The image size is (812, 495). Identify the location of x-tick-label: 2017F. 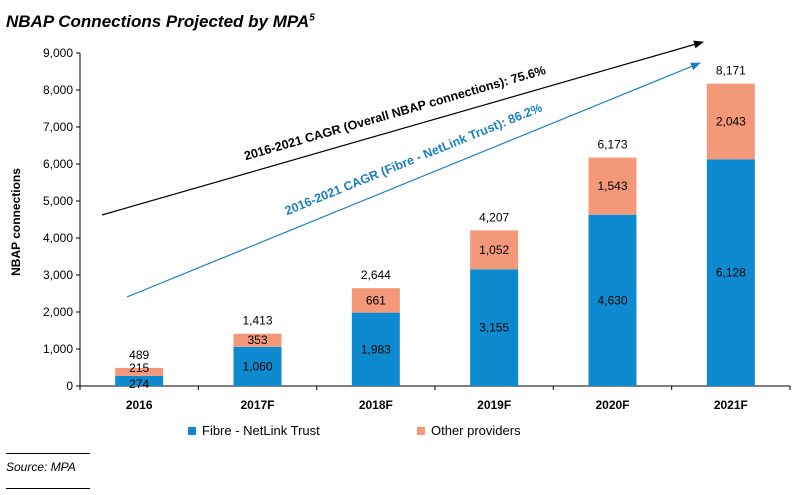
(257, 405).